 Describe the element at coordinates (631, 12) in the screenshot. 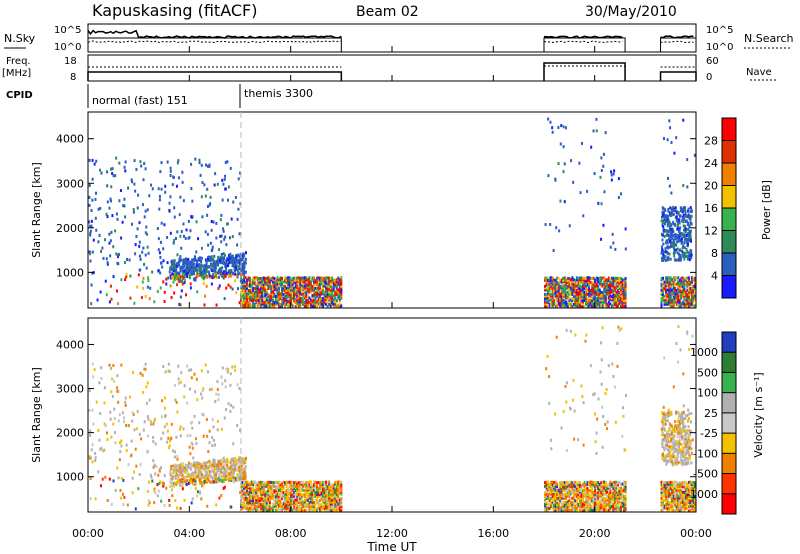

I see `date-title: 30/May/2010` at that location.